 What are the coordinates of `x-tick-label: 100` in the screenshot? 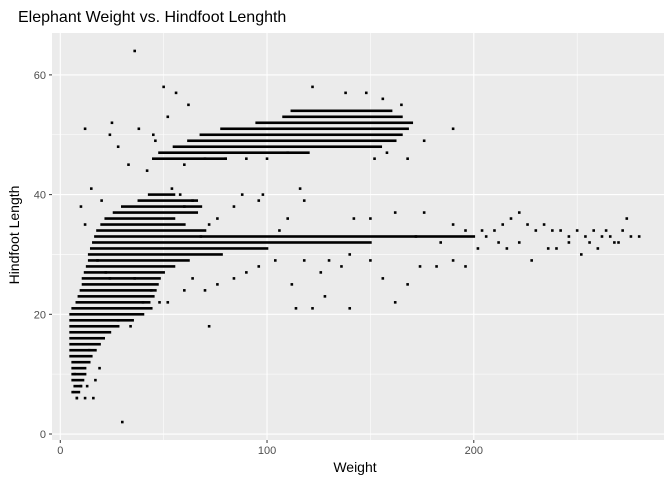 It's located at (267, 451).